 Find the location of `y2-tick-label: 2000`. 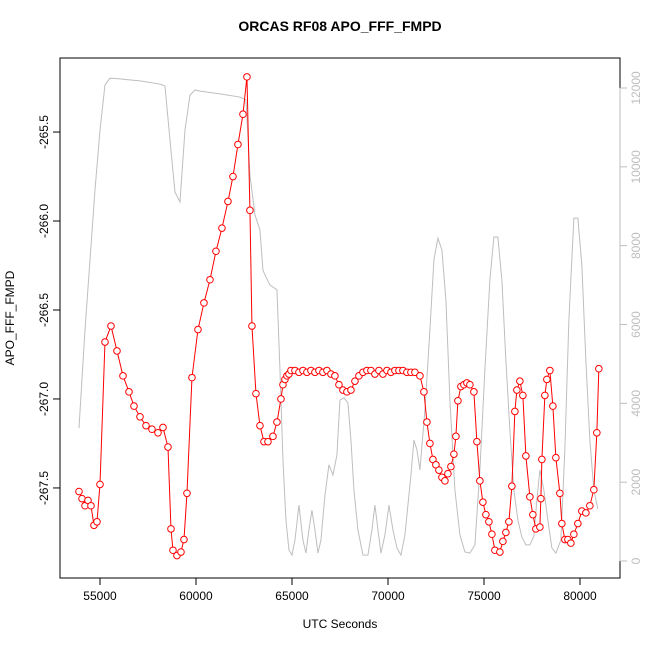

y2-tick-label: 2000 is located at coordinates (636, 482).